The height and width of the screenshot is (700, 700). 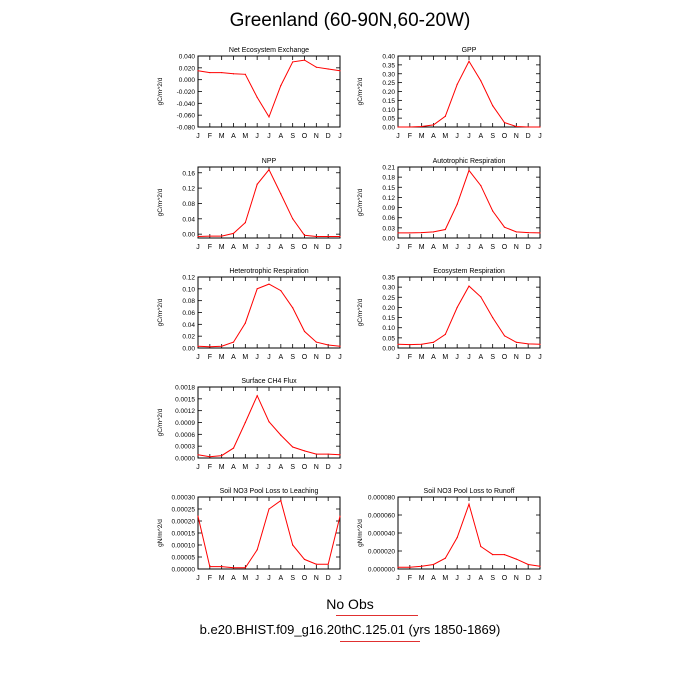 I want to click on panel-2-xtick-label: D, so click(x=528, y=136).